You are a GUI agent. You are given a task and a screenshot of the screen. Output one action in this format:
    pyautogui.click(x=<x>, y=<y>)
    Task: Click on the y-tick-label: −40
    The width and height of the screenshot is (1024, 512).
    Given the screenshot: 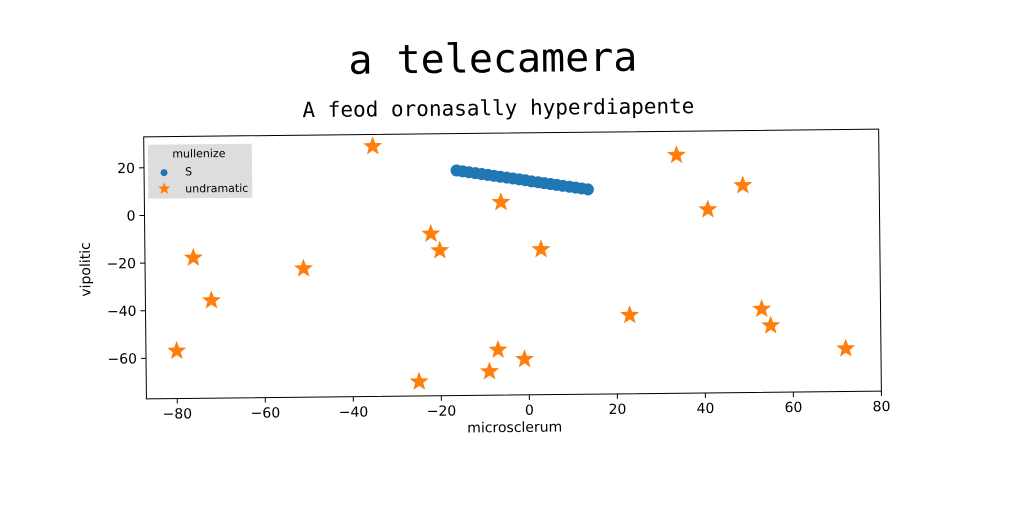 What is the action you would take?
    pyautogui.click(x=122, y=312)
    